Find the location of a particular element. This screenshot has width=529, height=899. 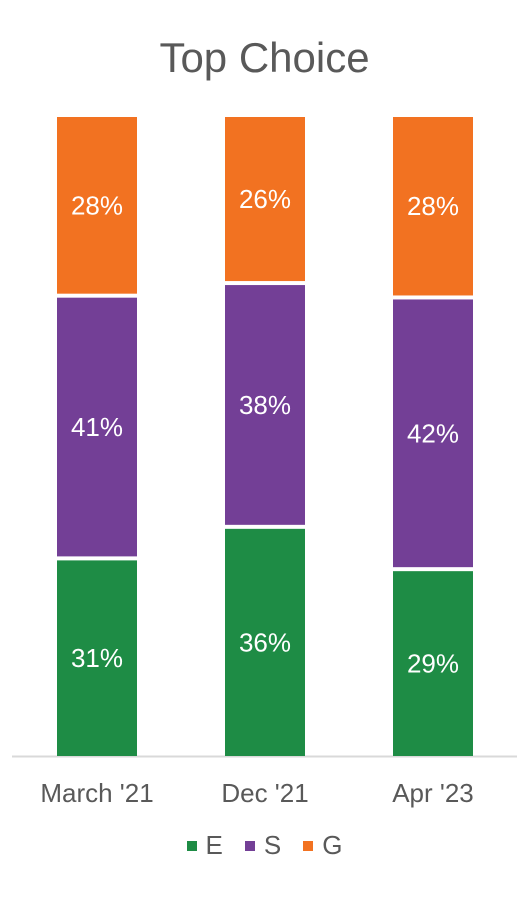

data-label-s-0: 41% is located at coordinates (97, 427).